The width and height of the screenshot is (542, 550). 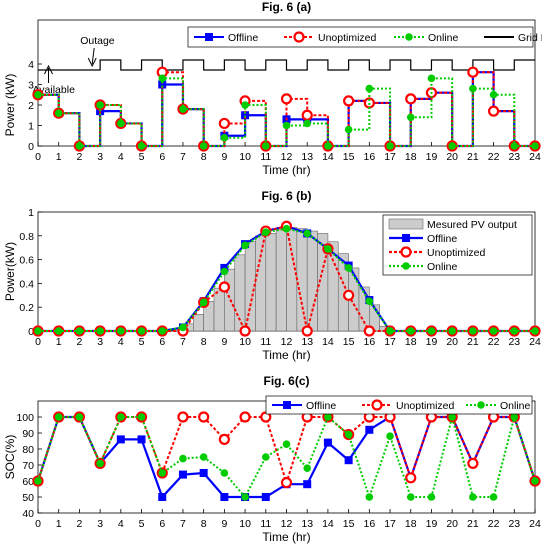 What do you see at coordinates (31, 106) in the screenshot?
I see `y-tick-label: 2` at bounding box center [31, 106].